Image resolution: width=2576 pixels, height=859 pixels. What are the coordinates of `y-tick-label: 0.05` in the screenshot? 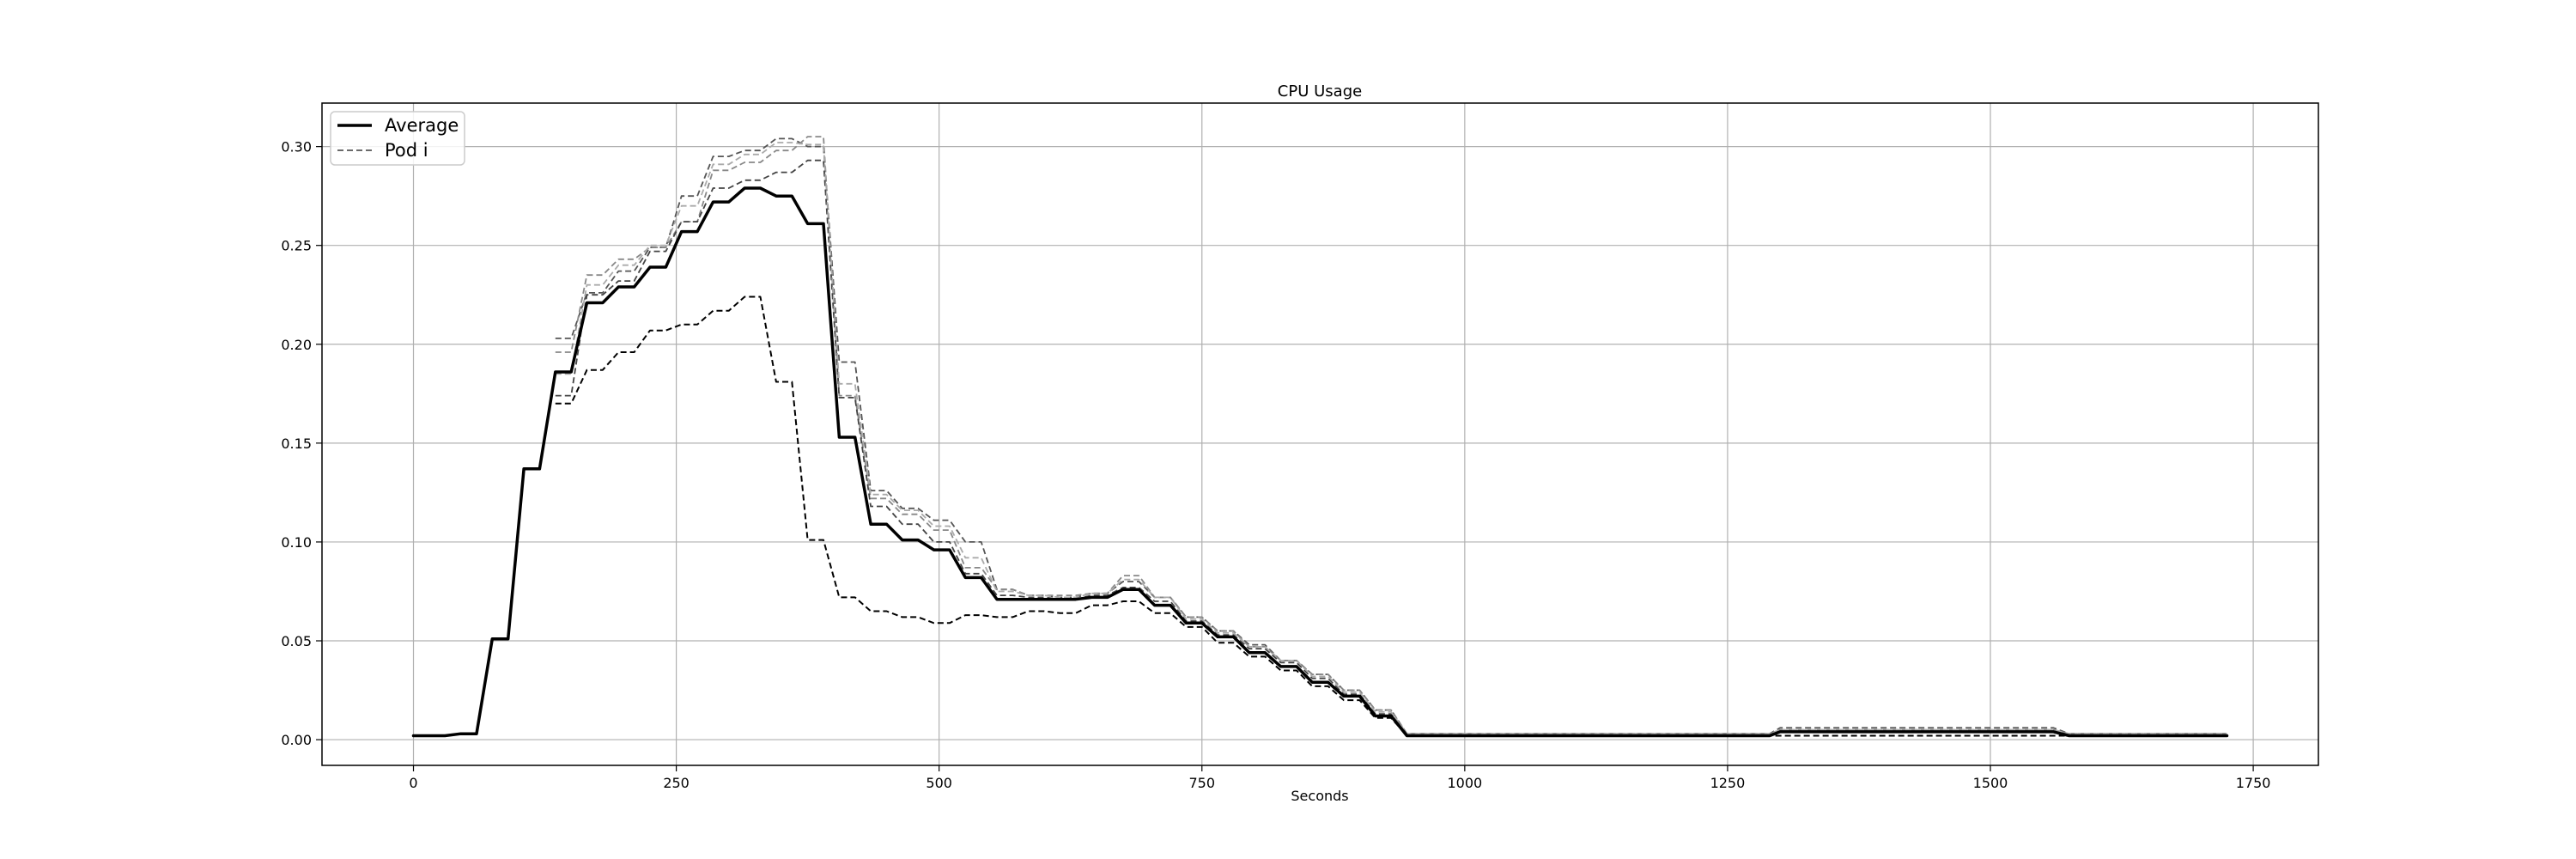 It's located at (296, 641).